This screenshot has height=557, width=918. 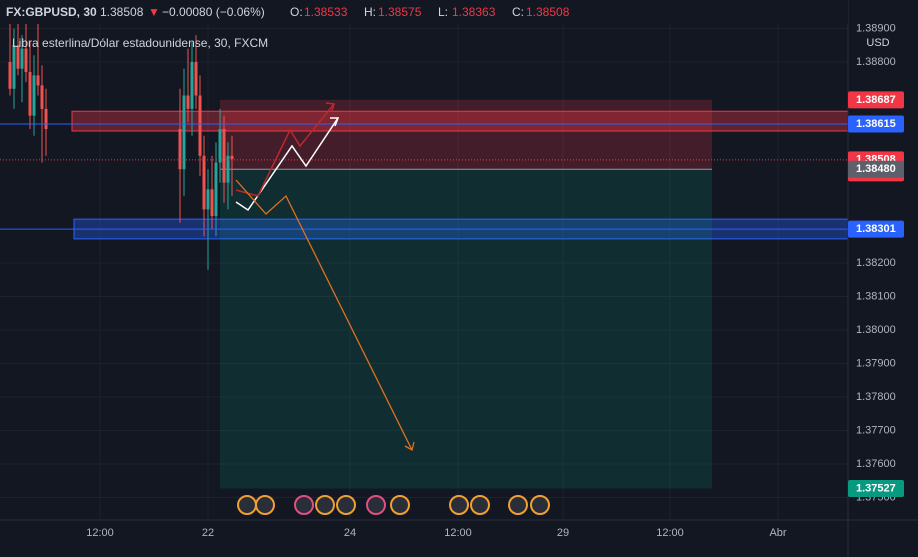 I want to click on price-label: 1.38615, so click(x=876, y=124).